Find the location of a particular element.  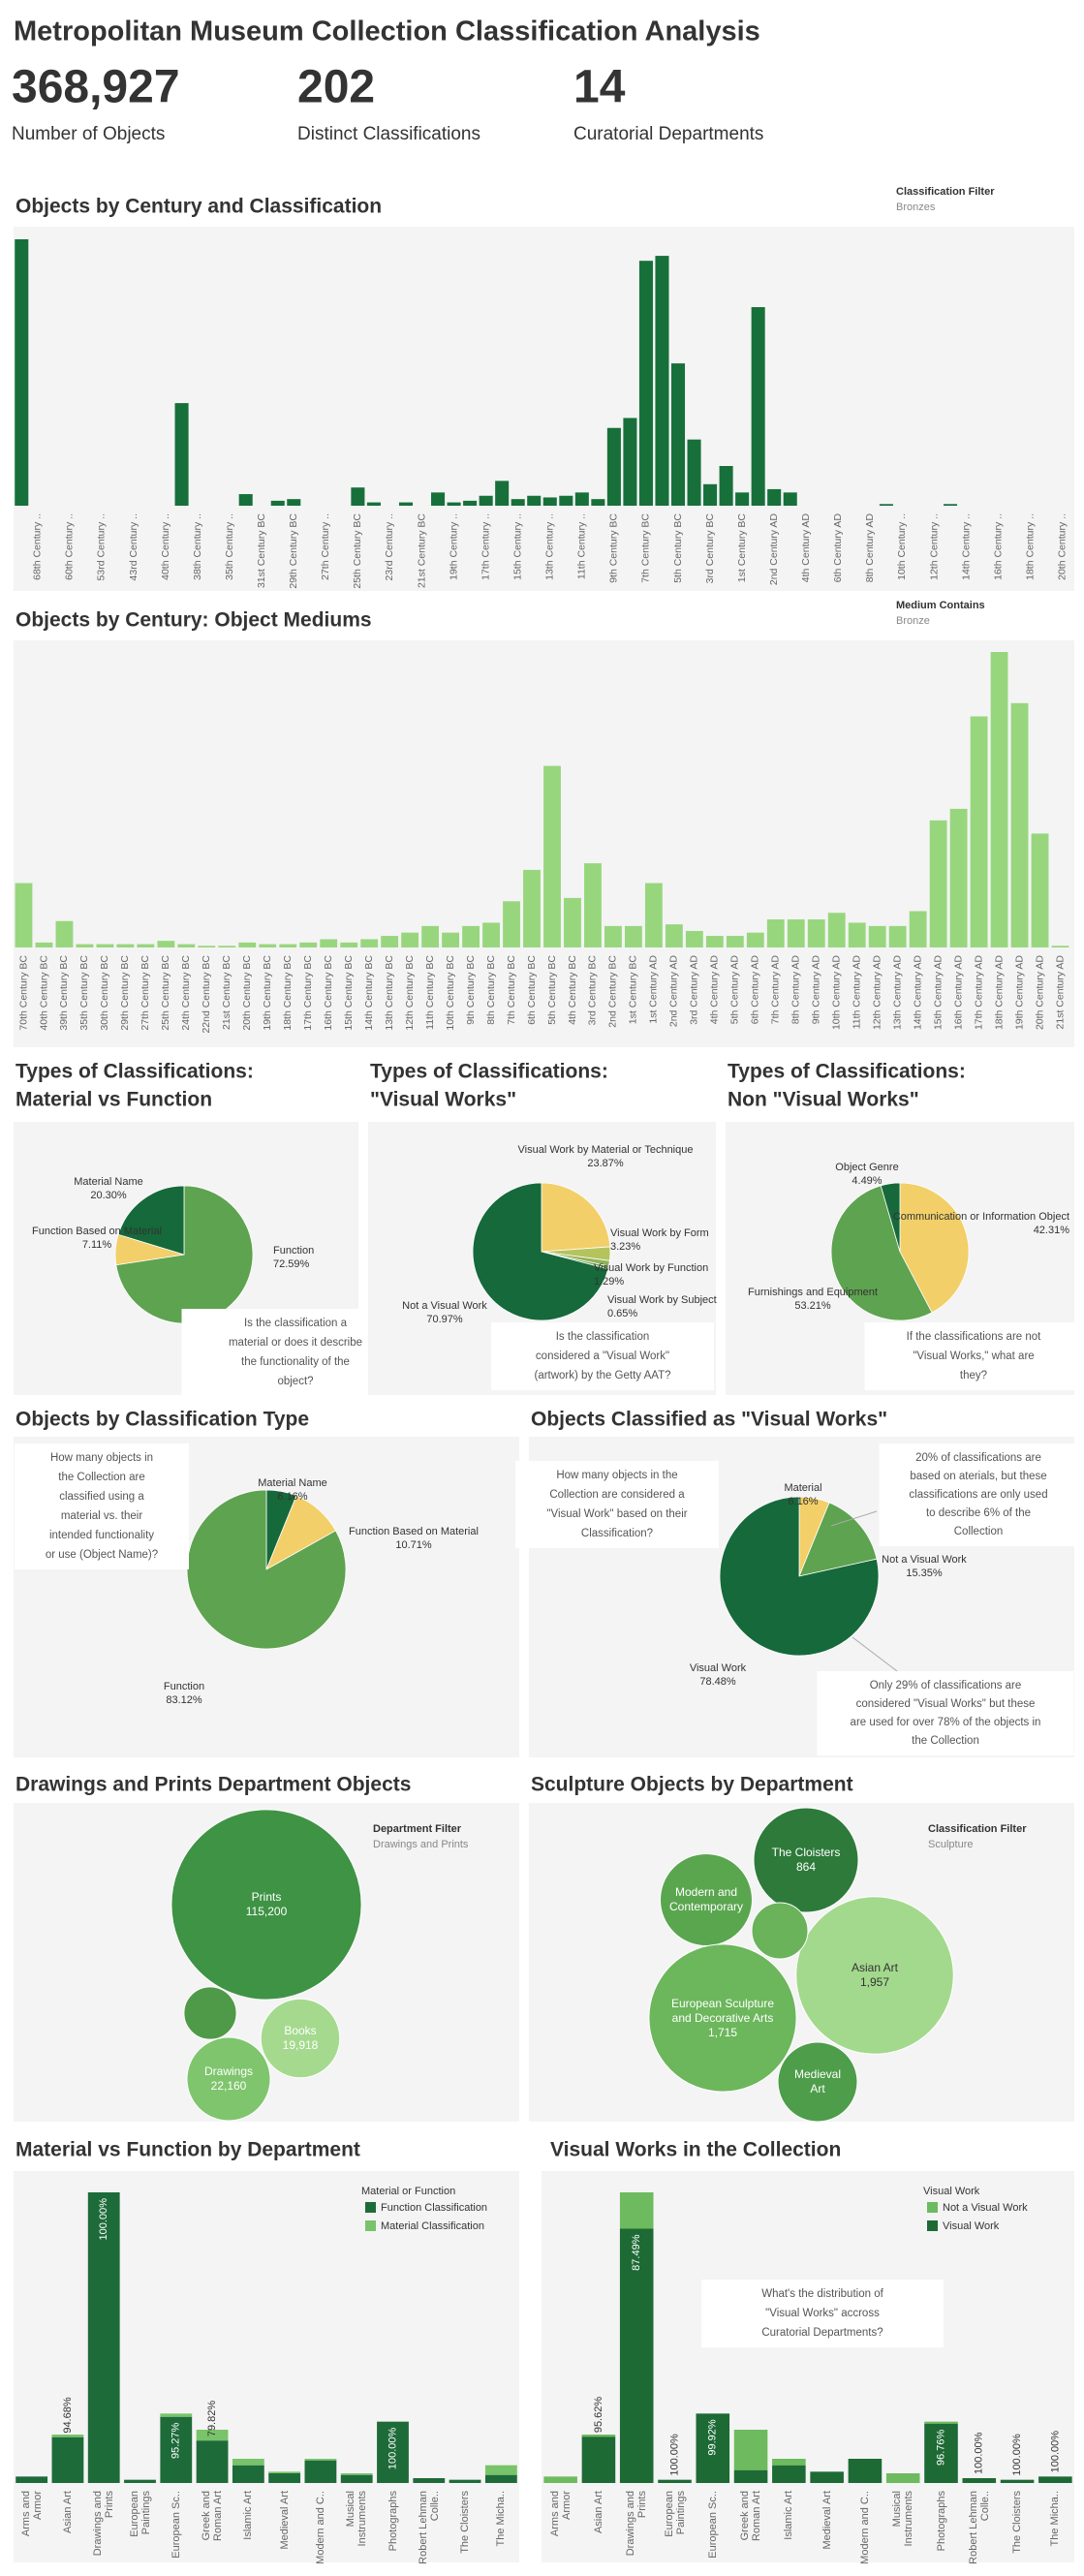

bar-percent-label: 99.92% is located at coordinates (713, 2437).